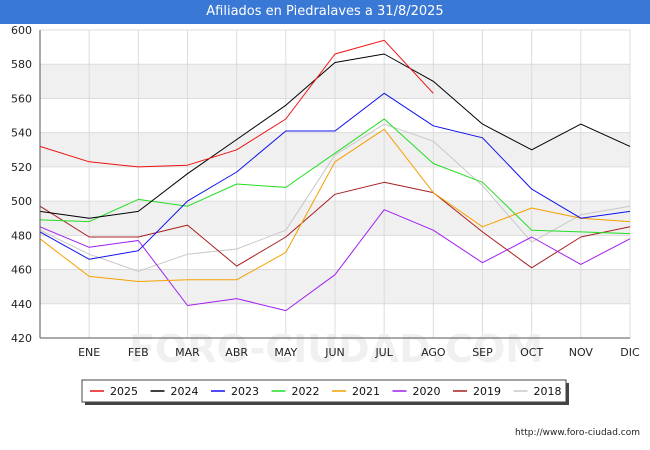  I want to click on y-tick-labels: 420 440 460 480 500 520 540 560 580 600, so click(21, 184).